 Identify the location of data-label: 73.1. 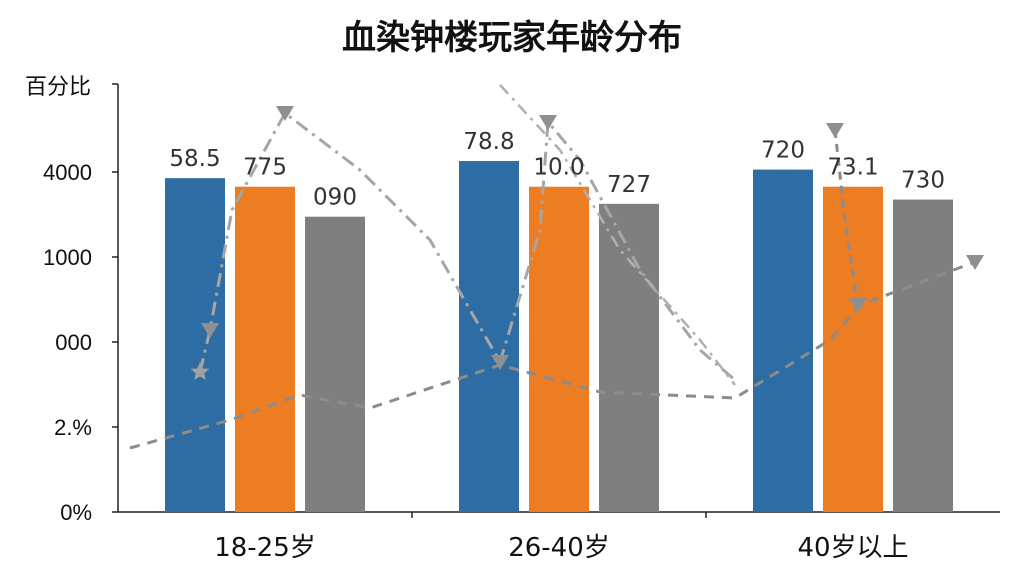
(852, 168).